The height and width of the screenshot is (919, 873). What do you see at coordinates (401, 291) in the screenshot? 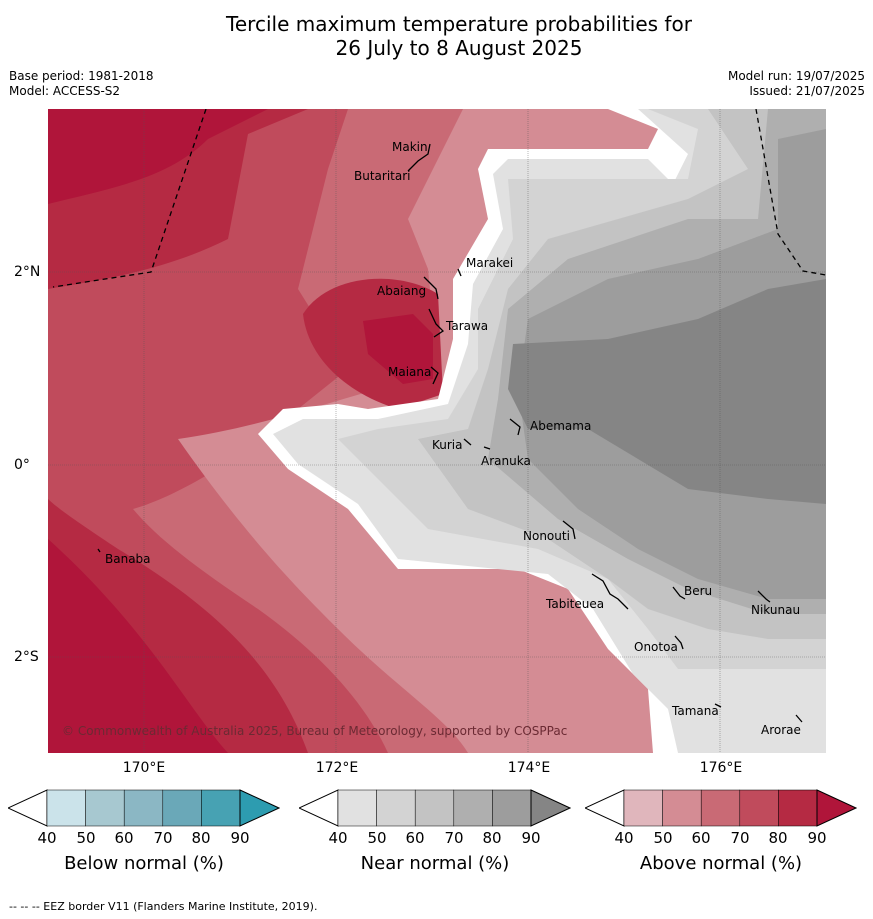
I see `place-label-abaiang: Abaiang` at bounding box center [401, 291].